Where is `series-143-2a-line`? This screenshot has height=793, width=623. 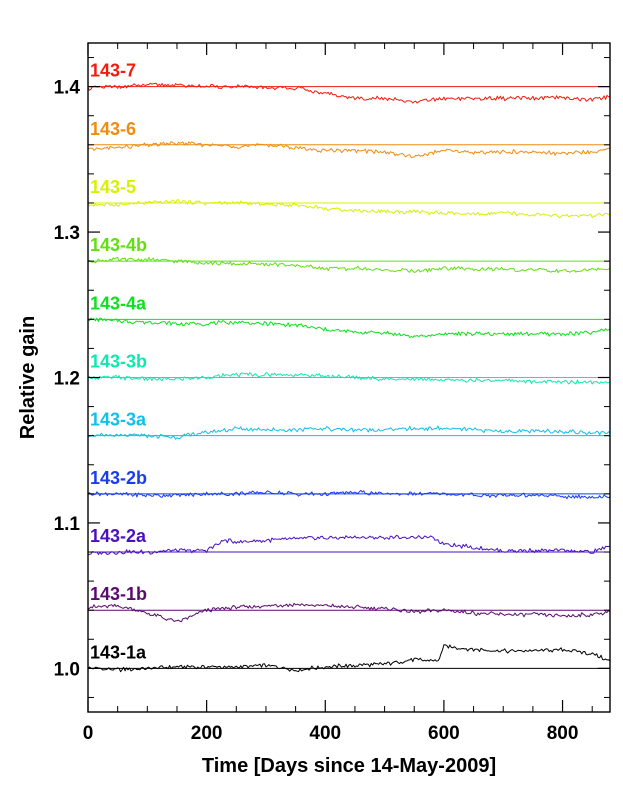
series-143-2a-line is located at coordinates (349, 545).